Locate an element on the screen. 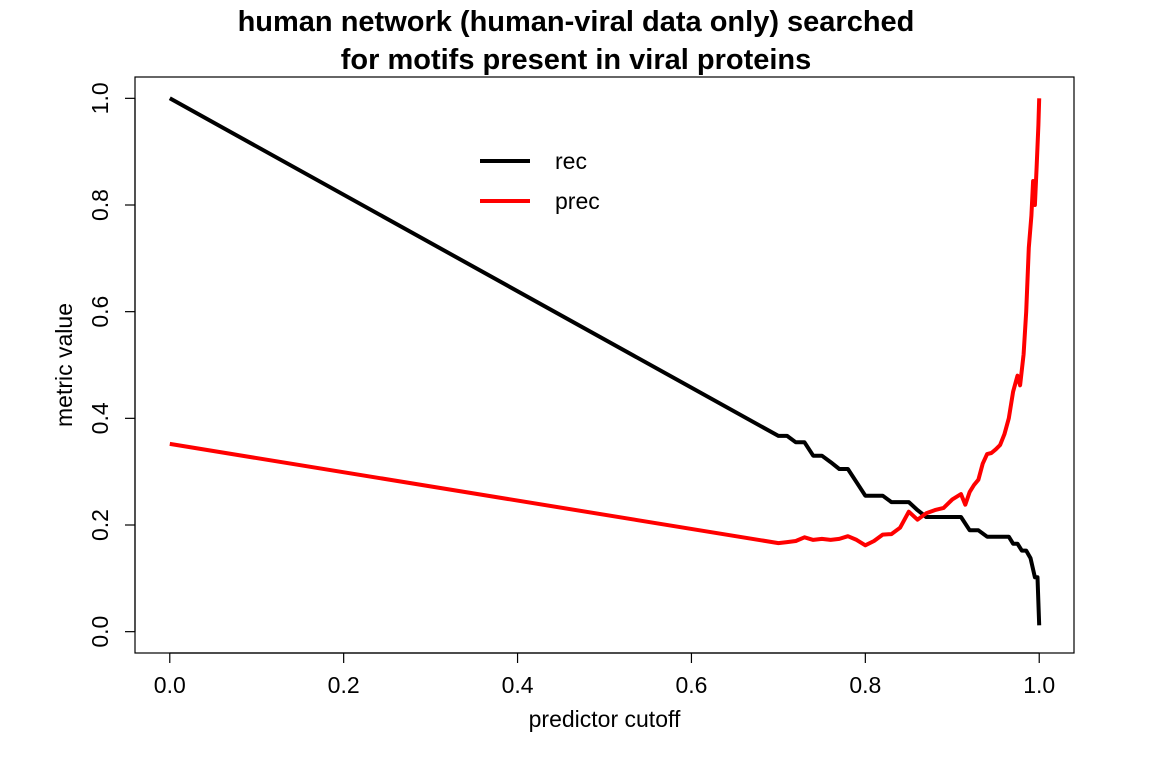 The width and height of the screenshot is (1152, 768). x-axis: 0.0 0.2 0.4 0.6 0.8 1.0 is located at coordinates (604, 675).